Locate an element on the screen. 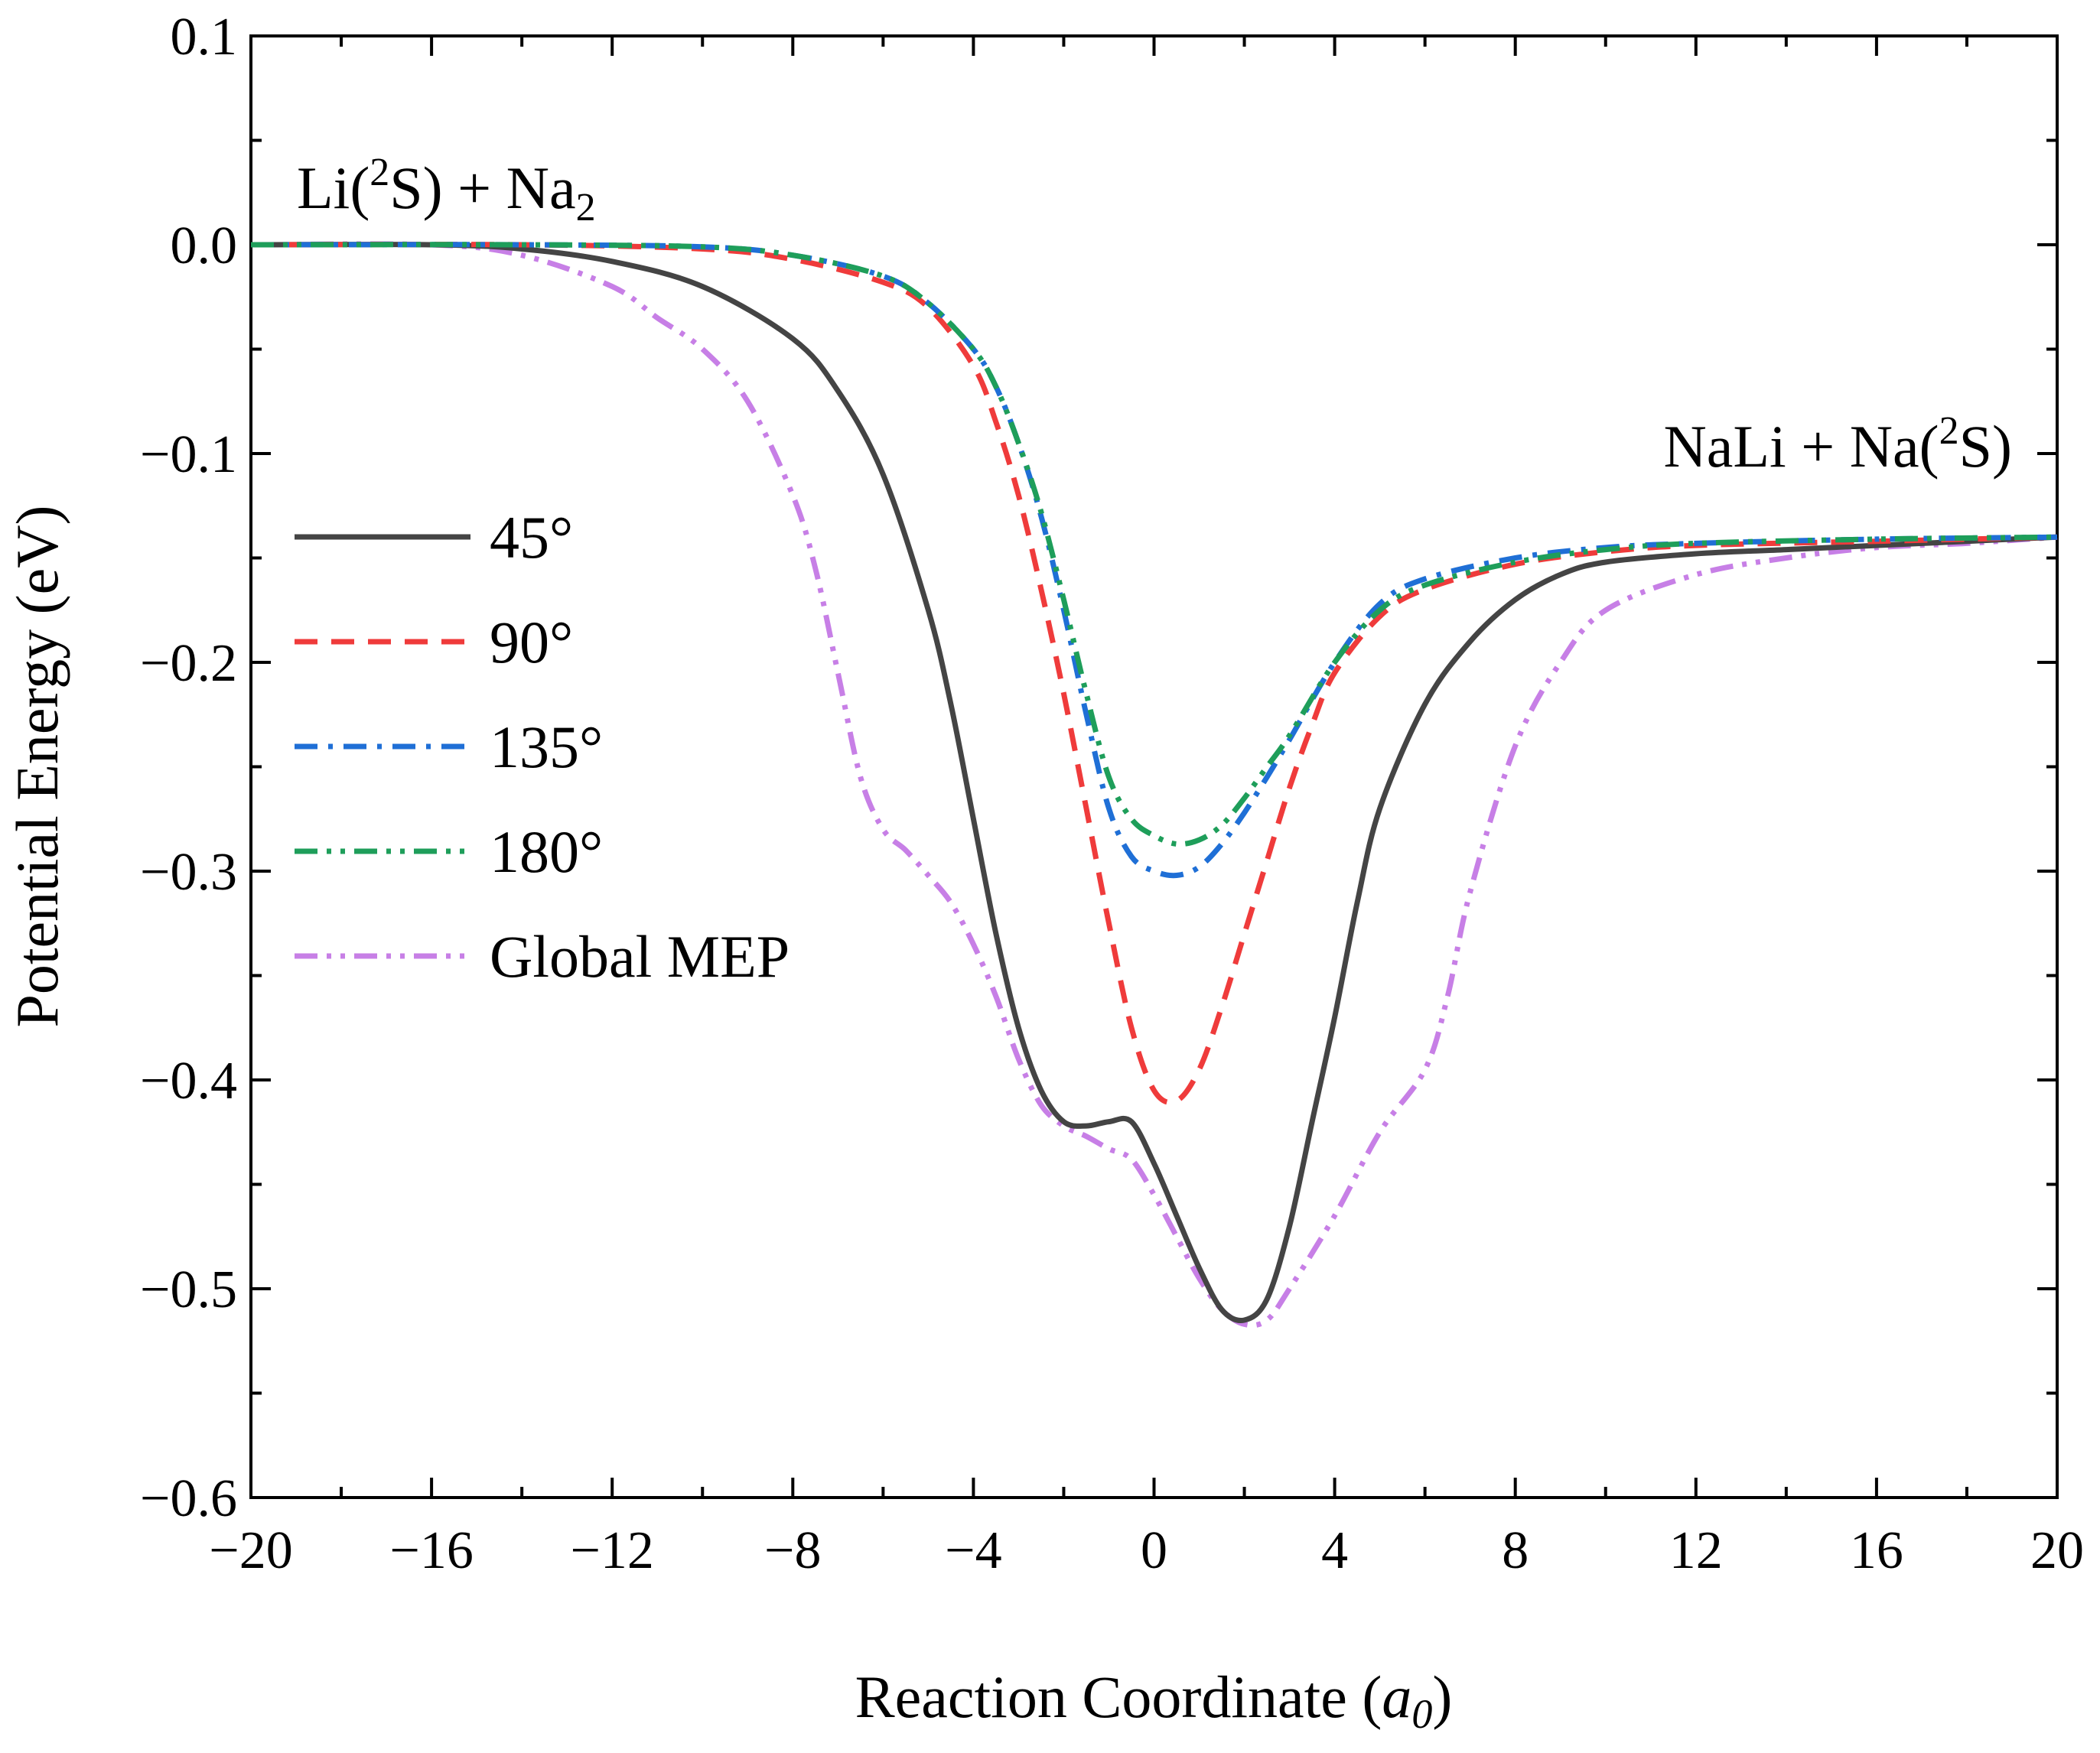 The height and width of the screenshot is (1753, 2100). x-tick-label: 20 is located at coordinates (2057, 1550).